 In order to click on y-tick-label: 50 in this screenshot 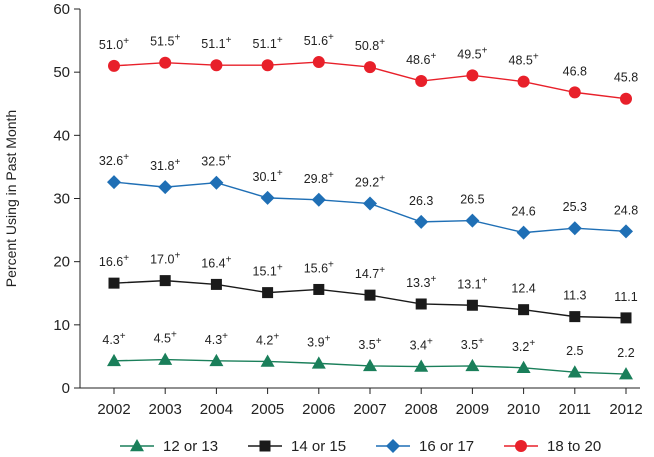, I will do `click(61, 72)`.